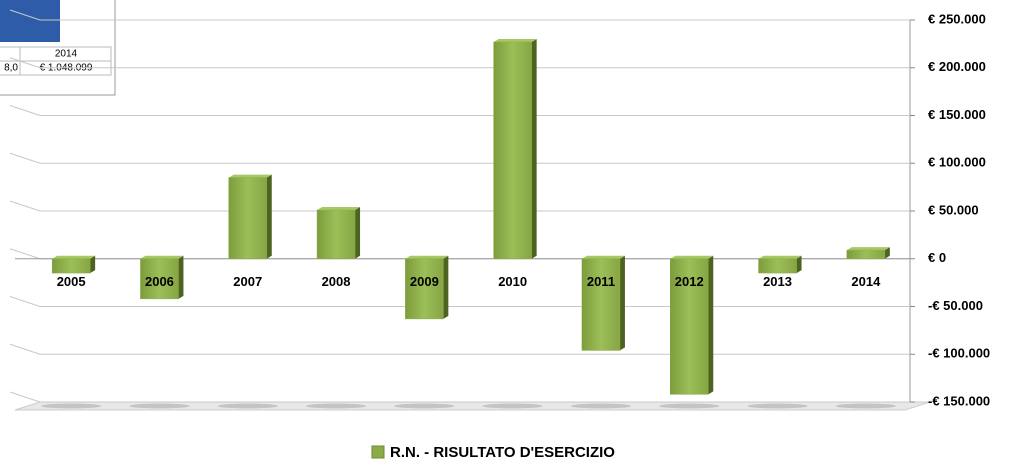  Describe the element at coordinates (601, 281) in the screenshot. I see `x-tick-label: 2011` at that location.